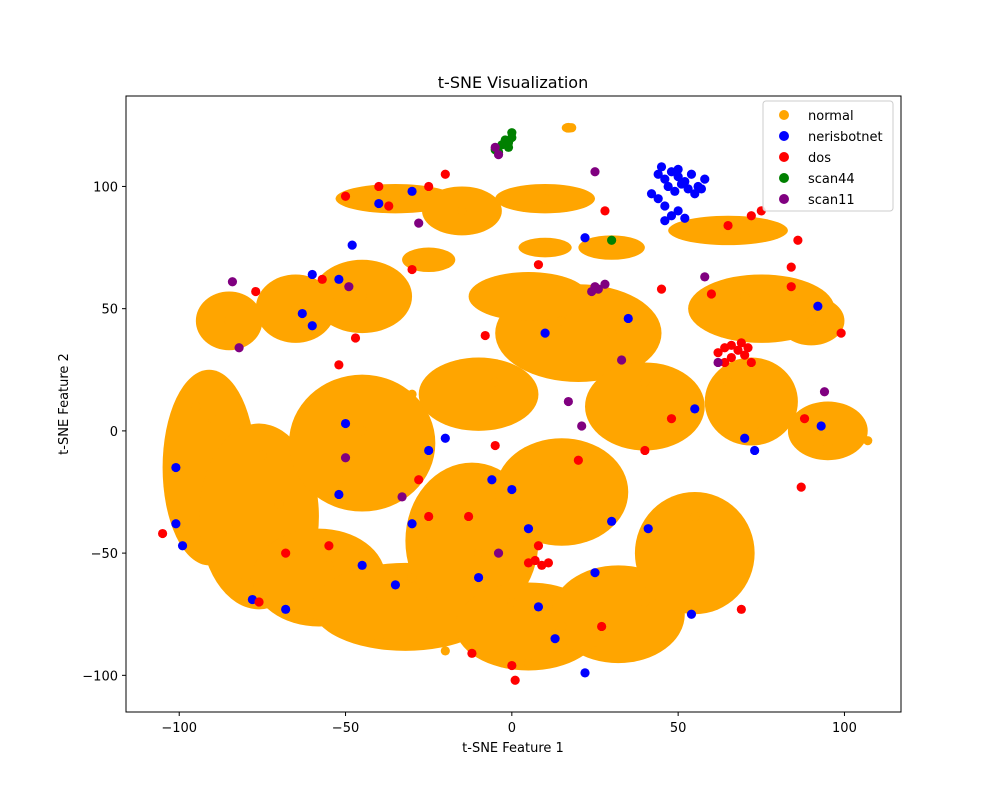  I want to click on x-tick-label: −100, so click(179, 728).